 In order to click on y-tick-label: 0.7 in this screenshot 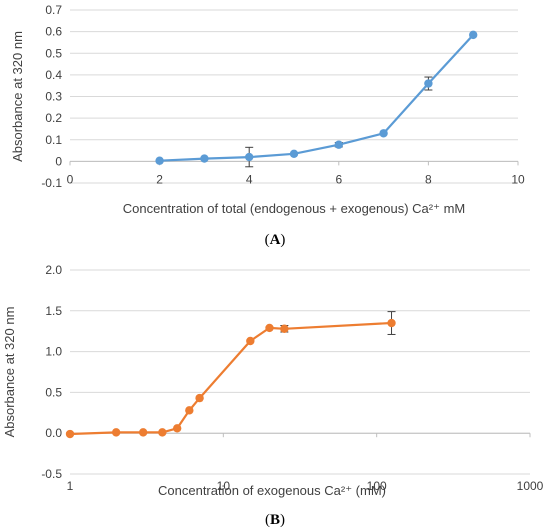, I will do `click(53, 10)`.